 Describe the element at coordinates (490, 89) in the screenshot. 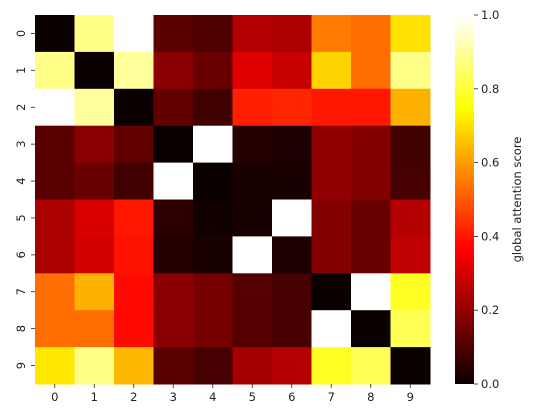

I see `colorbar-tick-label-4: 0.8` at that location.